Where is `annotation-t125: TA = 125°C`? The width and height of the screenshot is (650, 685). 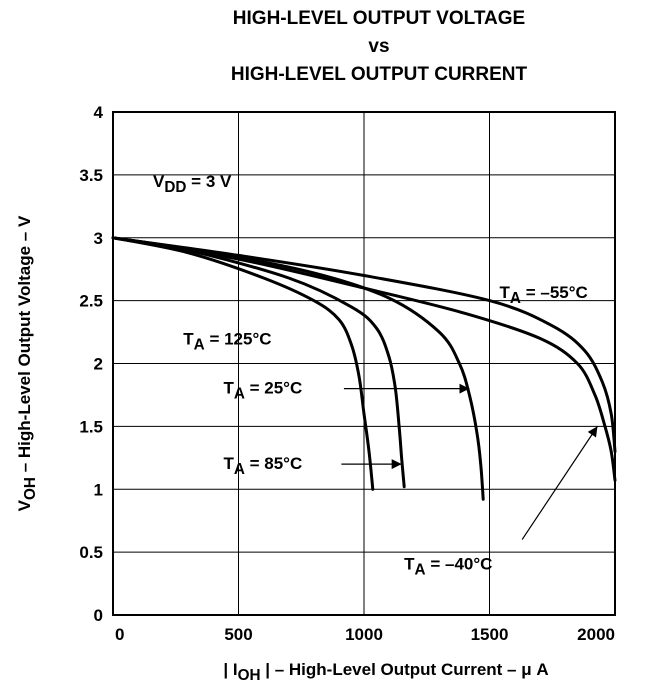 annotation-t125: TA = 125°C is located at coordinates (227, 342).